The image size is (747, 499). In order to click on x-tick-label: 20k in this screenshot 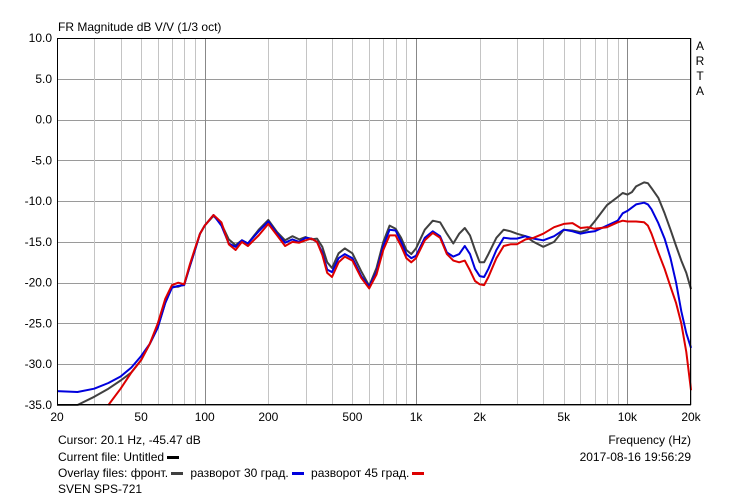, I will do `click(691, 417)`.